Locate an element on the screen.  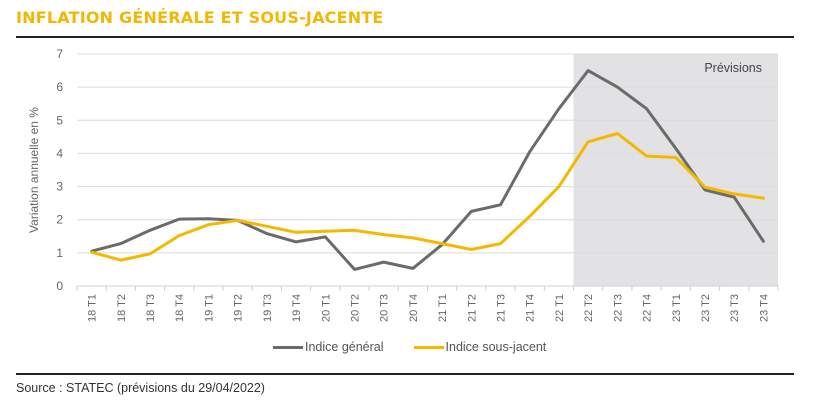
x-tick-label: 18 T2 is located at coordinates (122, 308).